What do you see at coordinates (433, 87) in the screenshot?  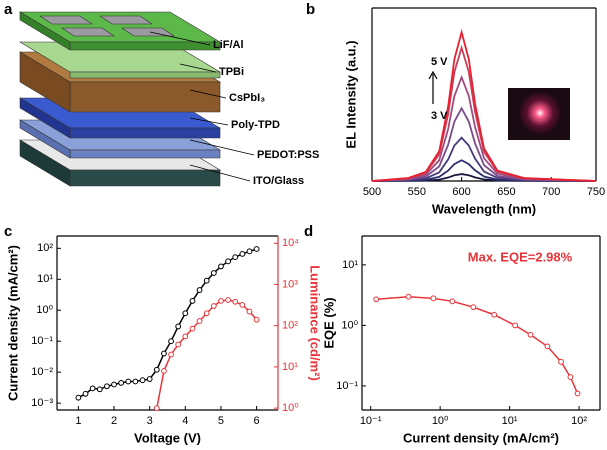 I see `voltage-arrow` at bounding box center [433, 87].